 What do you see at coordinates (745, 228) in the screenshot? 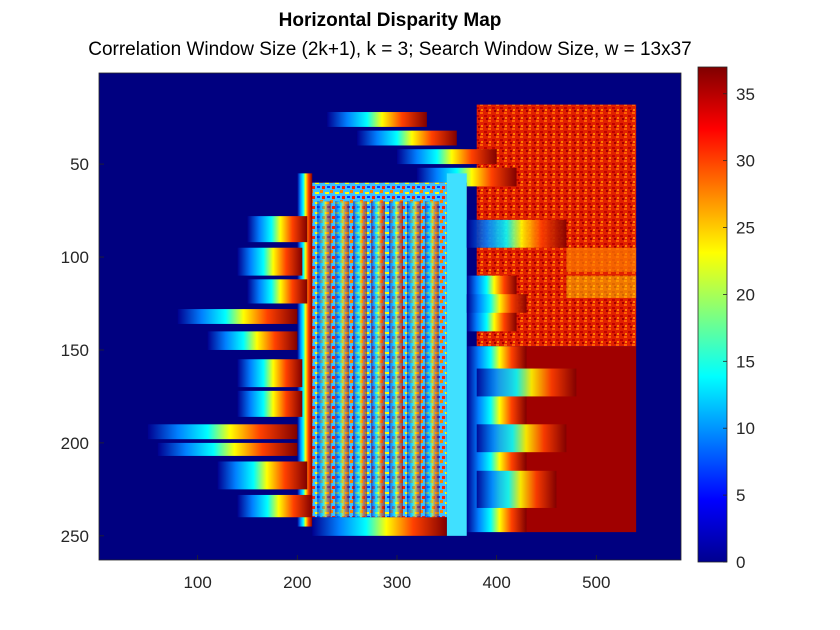
I see `colorbar-tick-label: 25` at bounding box center [745, 228].